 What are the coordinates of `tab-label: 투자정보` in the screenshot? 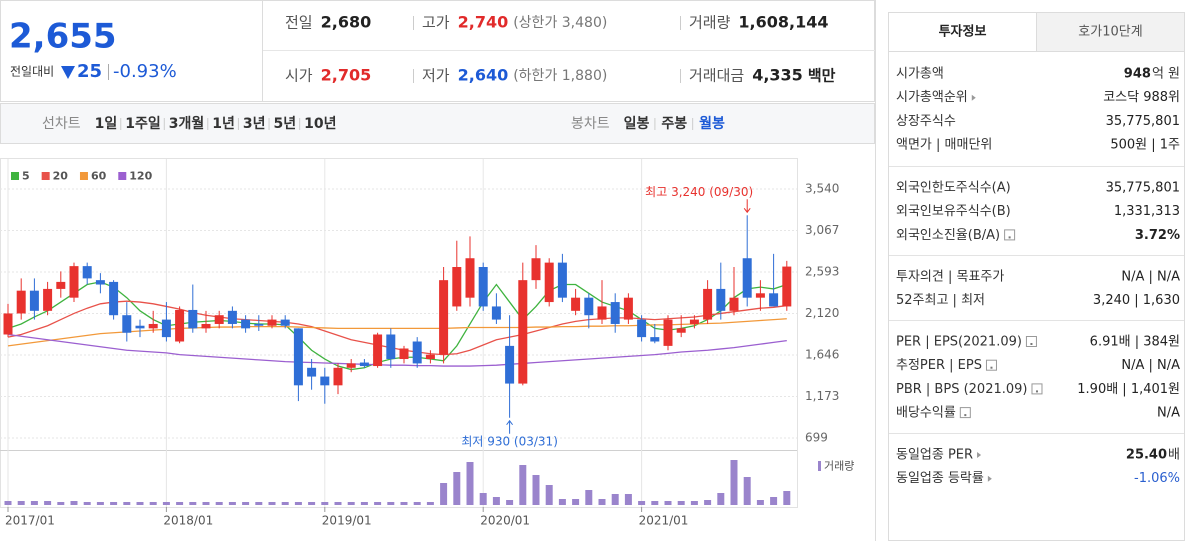 It's located at (963, 32).